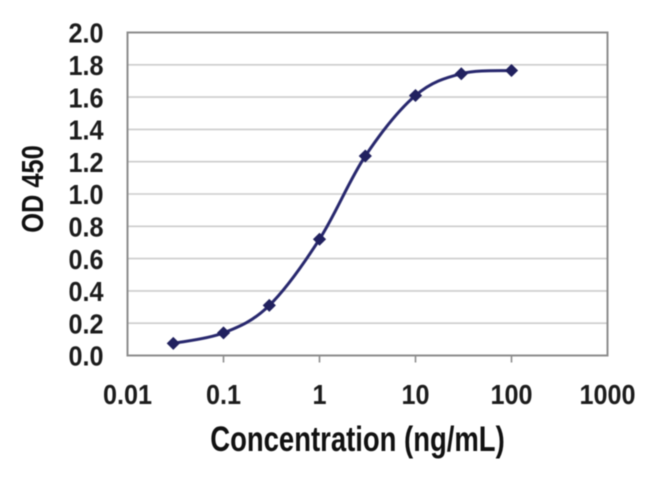  I want to click on svg-text: 1.0, so click(85, 195).